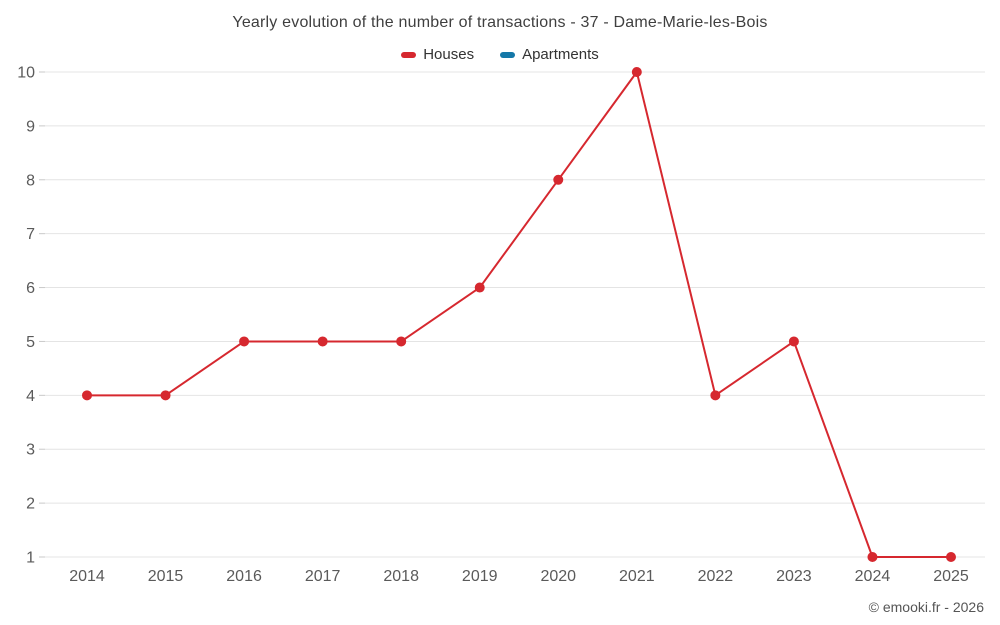 The image size is (1000, 625). What do you see at coordinates (30, 342) in the screenshot?
I see `y-axis-tick-label: 5` at bounding box center [30, 342].